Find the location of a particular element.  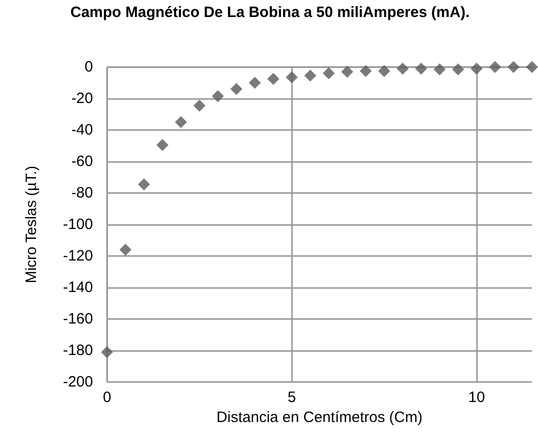

y-tick-label: -120 is located at coordinates (77, 256).